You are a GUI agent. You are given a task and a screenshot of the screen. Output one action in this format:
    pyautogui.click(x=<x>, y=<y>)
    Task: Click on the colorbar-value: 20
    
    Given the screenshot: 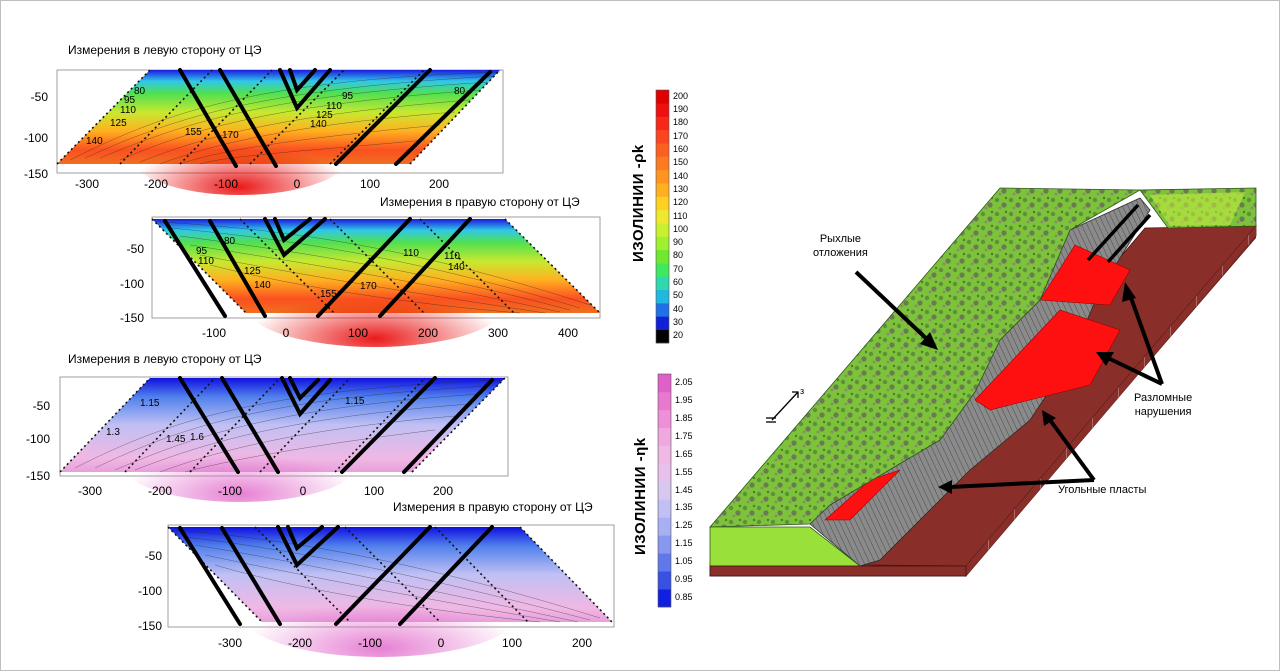 What is the action you would take?
    pyautogui.click(x=678, y=335)
    